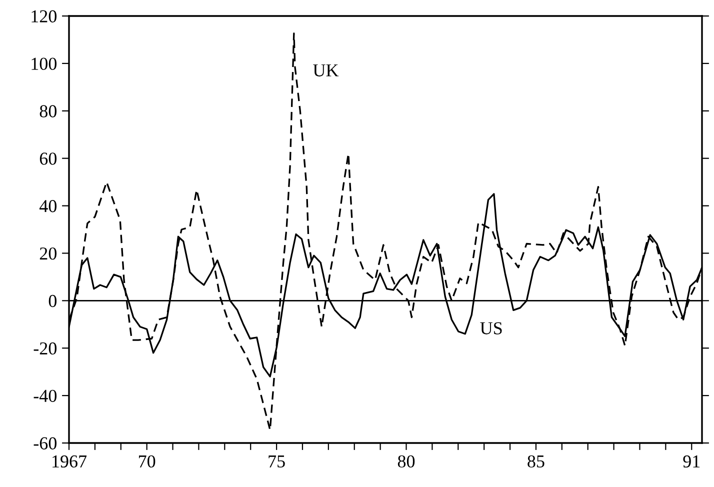 This screenshot has width=714, height=487. What do you see at coordinates (45, 348) in the screenshot?
I see `y-tick-label: -20` at bounding box center [45, 348].